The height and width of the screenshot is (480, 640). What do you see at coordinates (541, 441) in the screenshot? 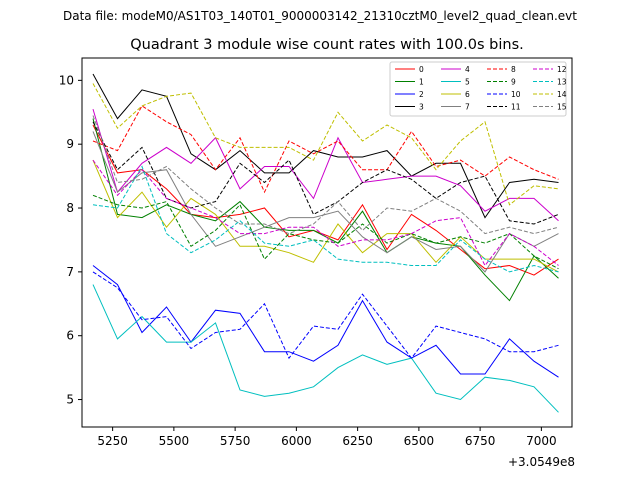
I see `x-tick-label: 7000` at bounding box center [541, 441].